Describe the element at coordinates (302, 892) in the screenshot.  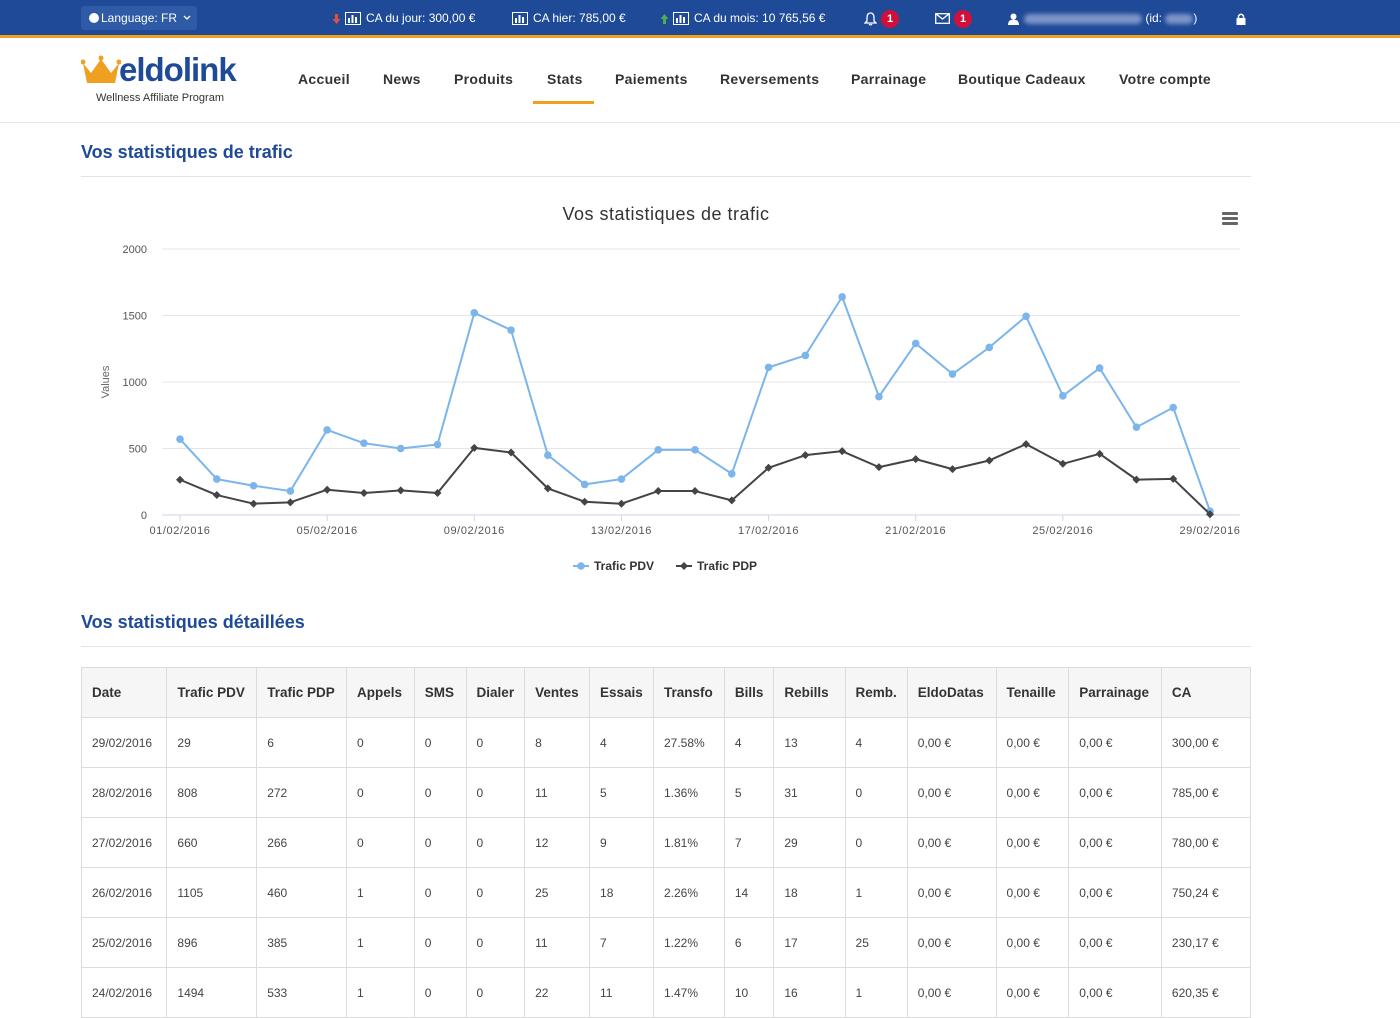
I see `table-cell: 460` at that location.